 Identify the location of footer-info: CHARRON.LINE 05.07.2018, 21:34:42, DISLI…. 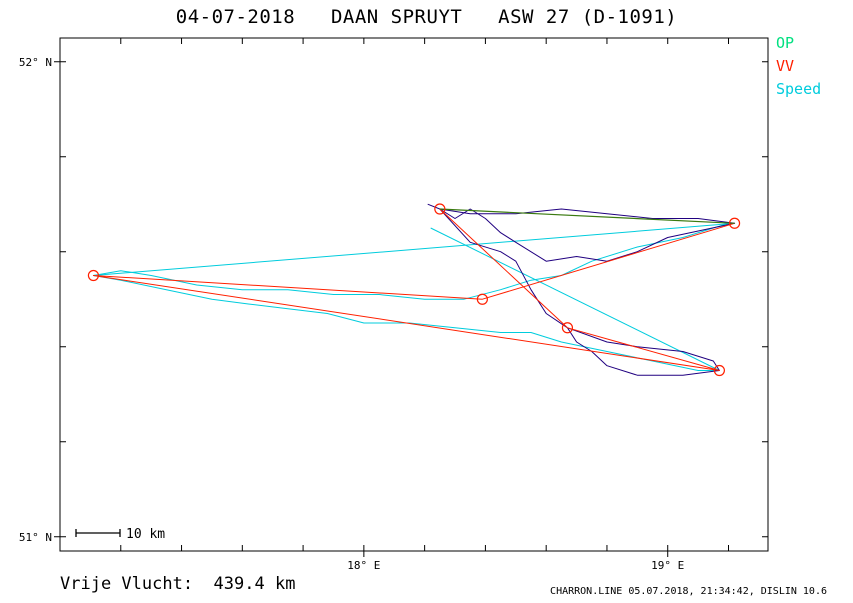
(688, 591).